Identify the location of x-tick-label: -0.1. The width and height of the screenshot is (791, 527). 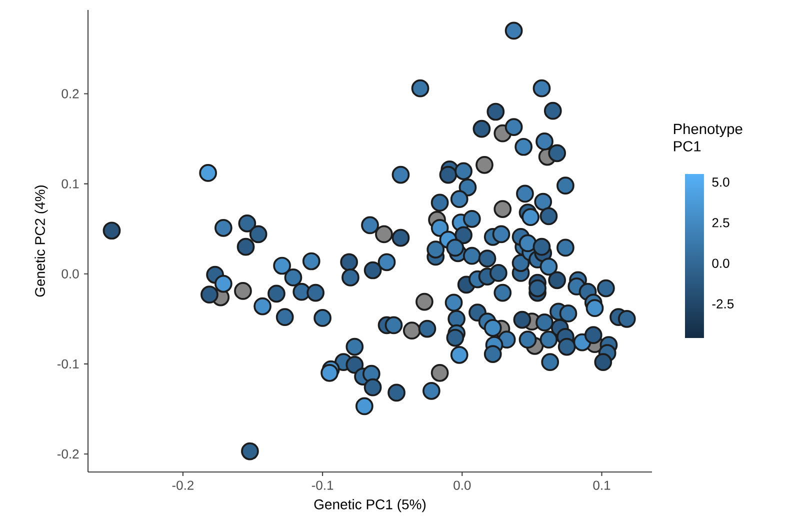
(323, 485).